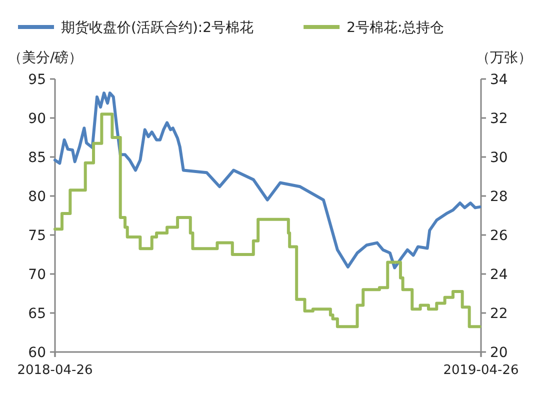 The width and height of the screenshot is (540, 400). Describe the element at coordinates (499, 119) in the screenshot. I see `y2-tick-label: 32` at that location.